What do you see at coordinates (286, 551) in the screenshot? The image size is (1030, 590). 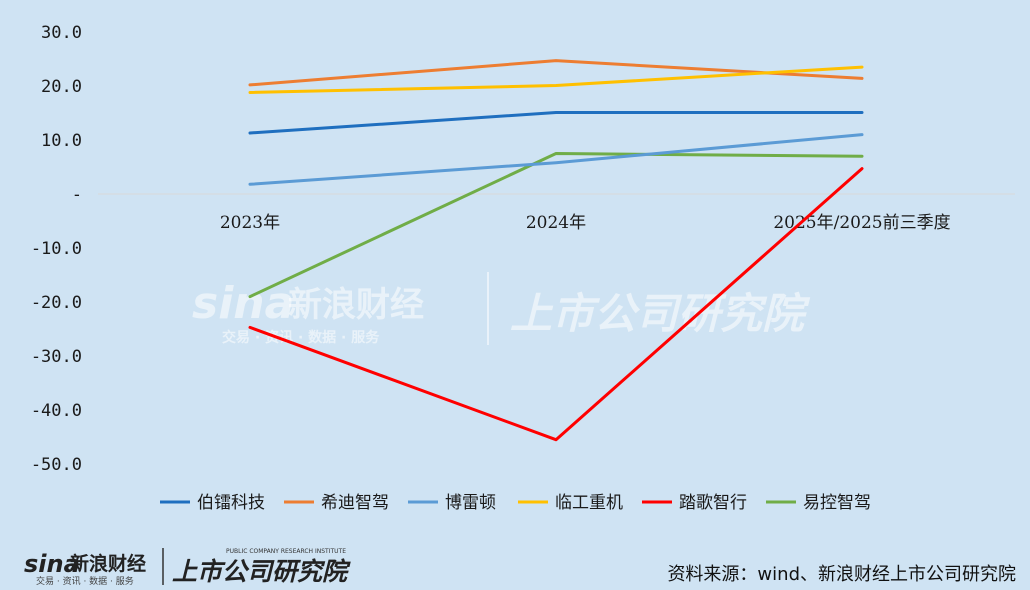 I see `footer-institute-en: PUBLIC COMPANY RESEARCH INSTITUTE` at bounding box center [286, 551].